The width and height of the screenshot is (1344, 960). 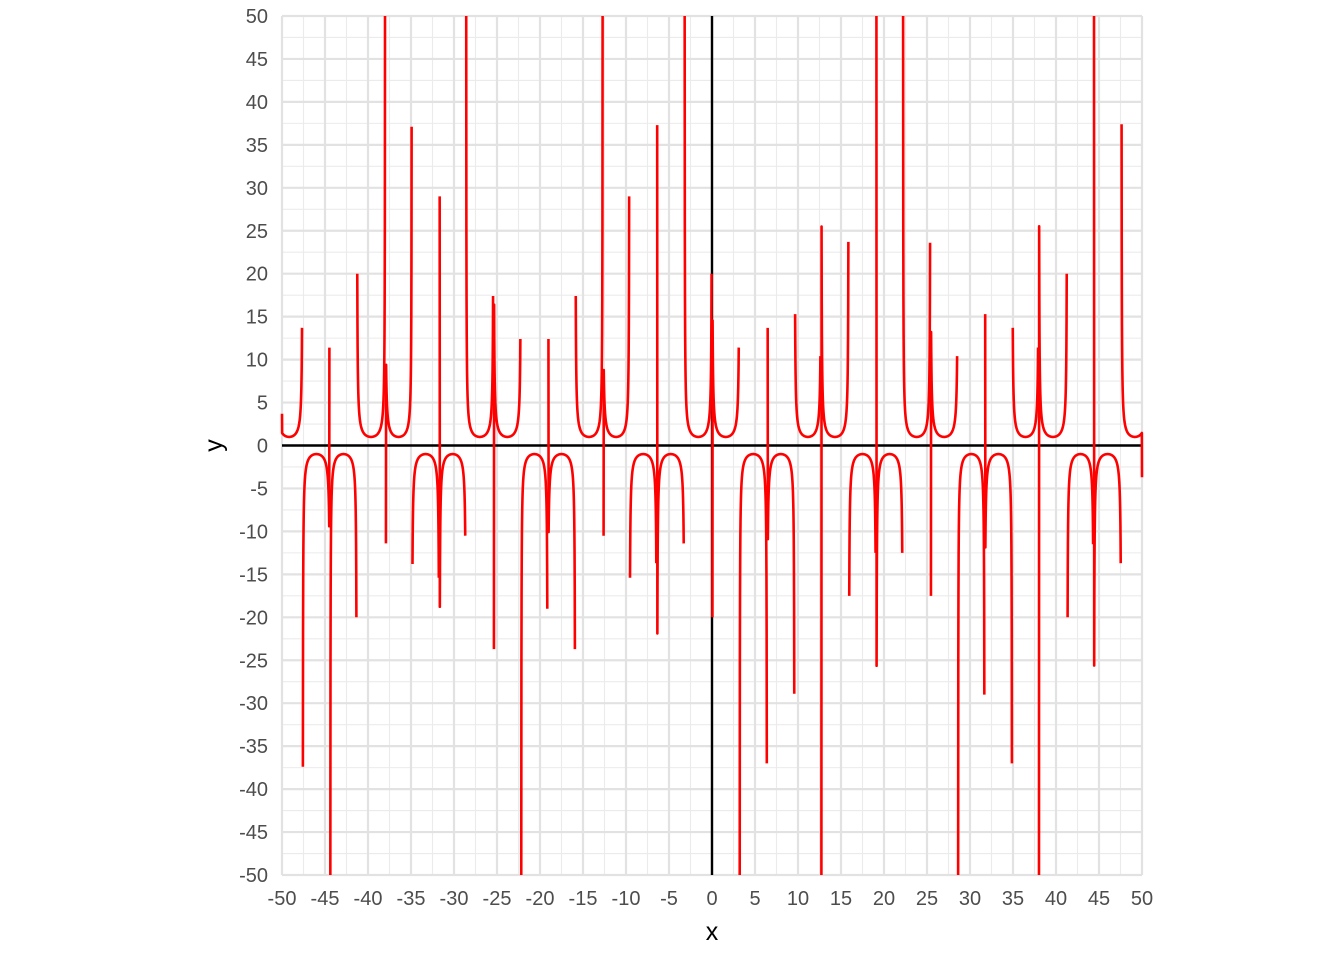 I want to click on y-tick-label: 25, so click(x=257, y=232).